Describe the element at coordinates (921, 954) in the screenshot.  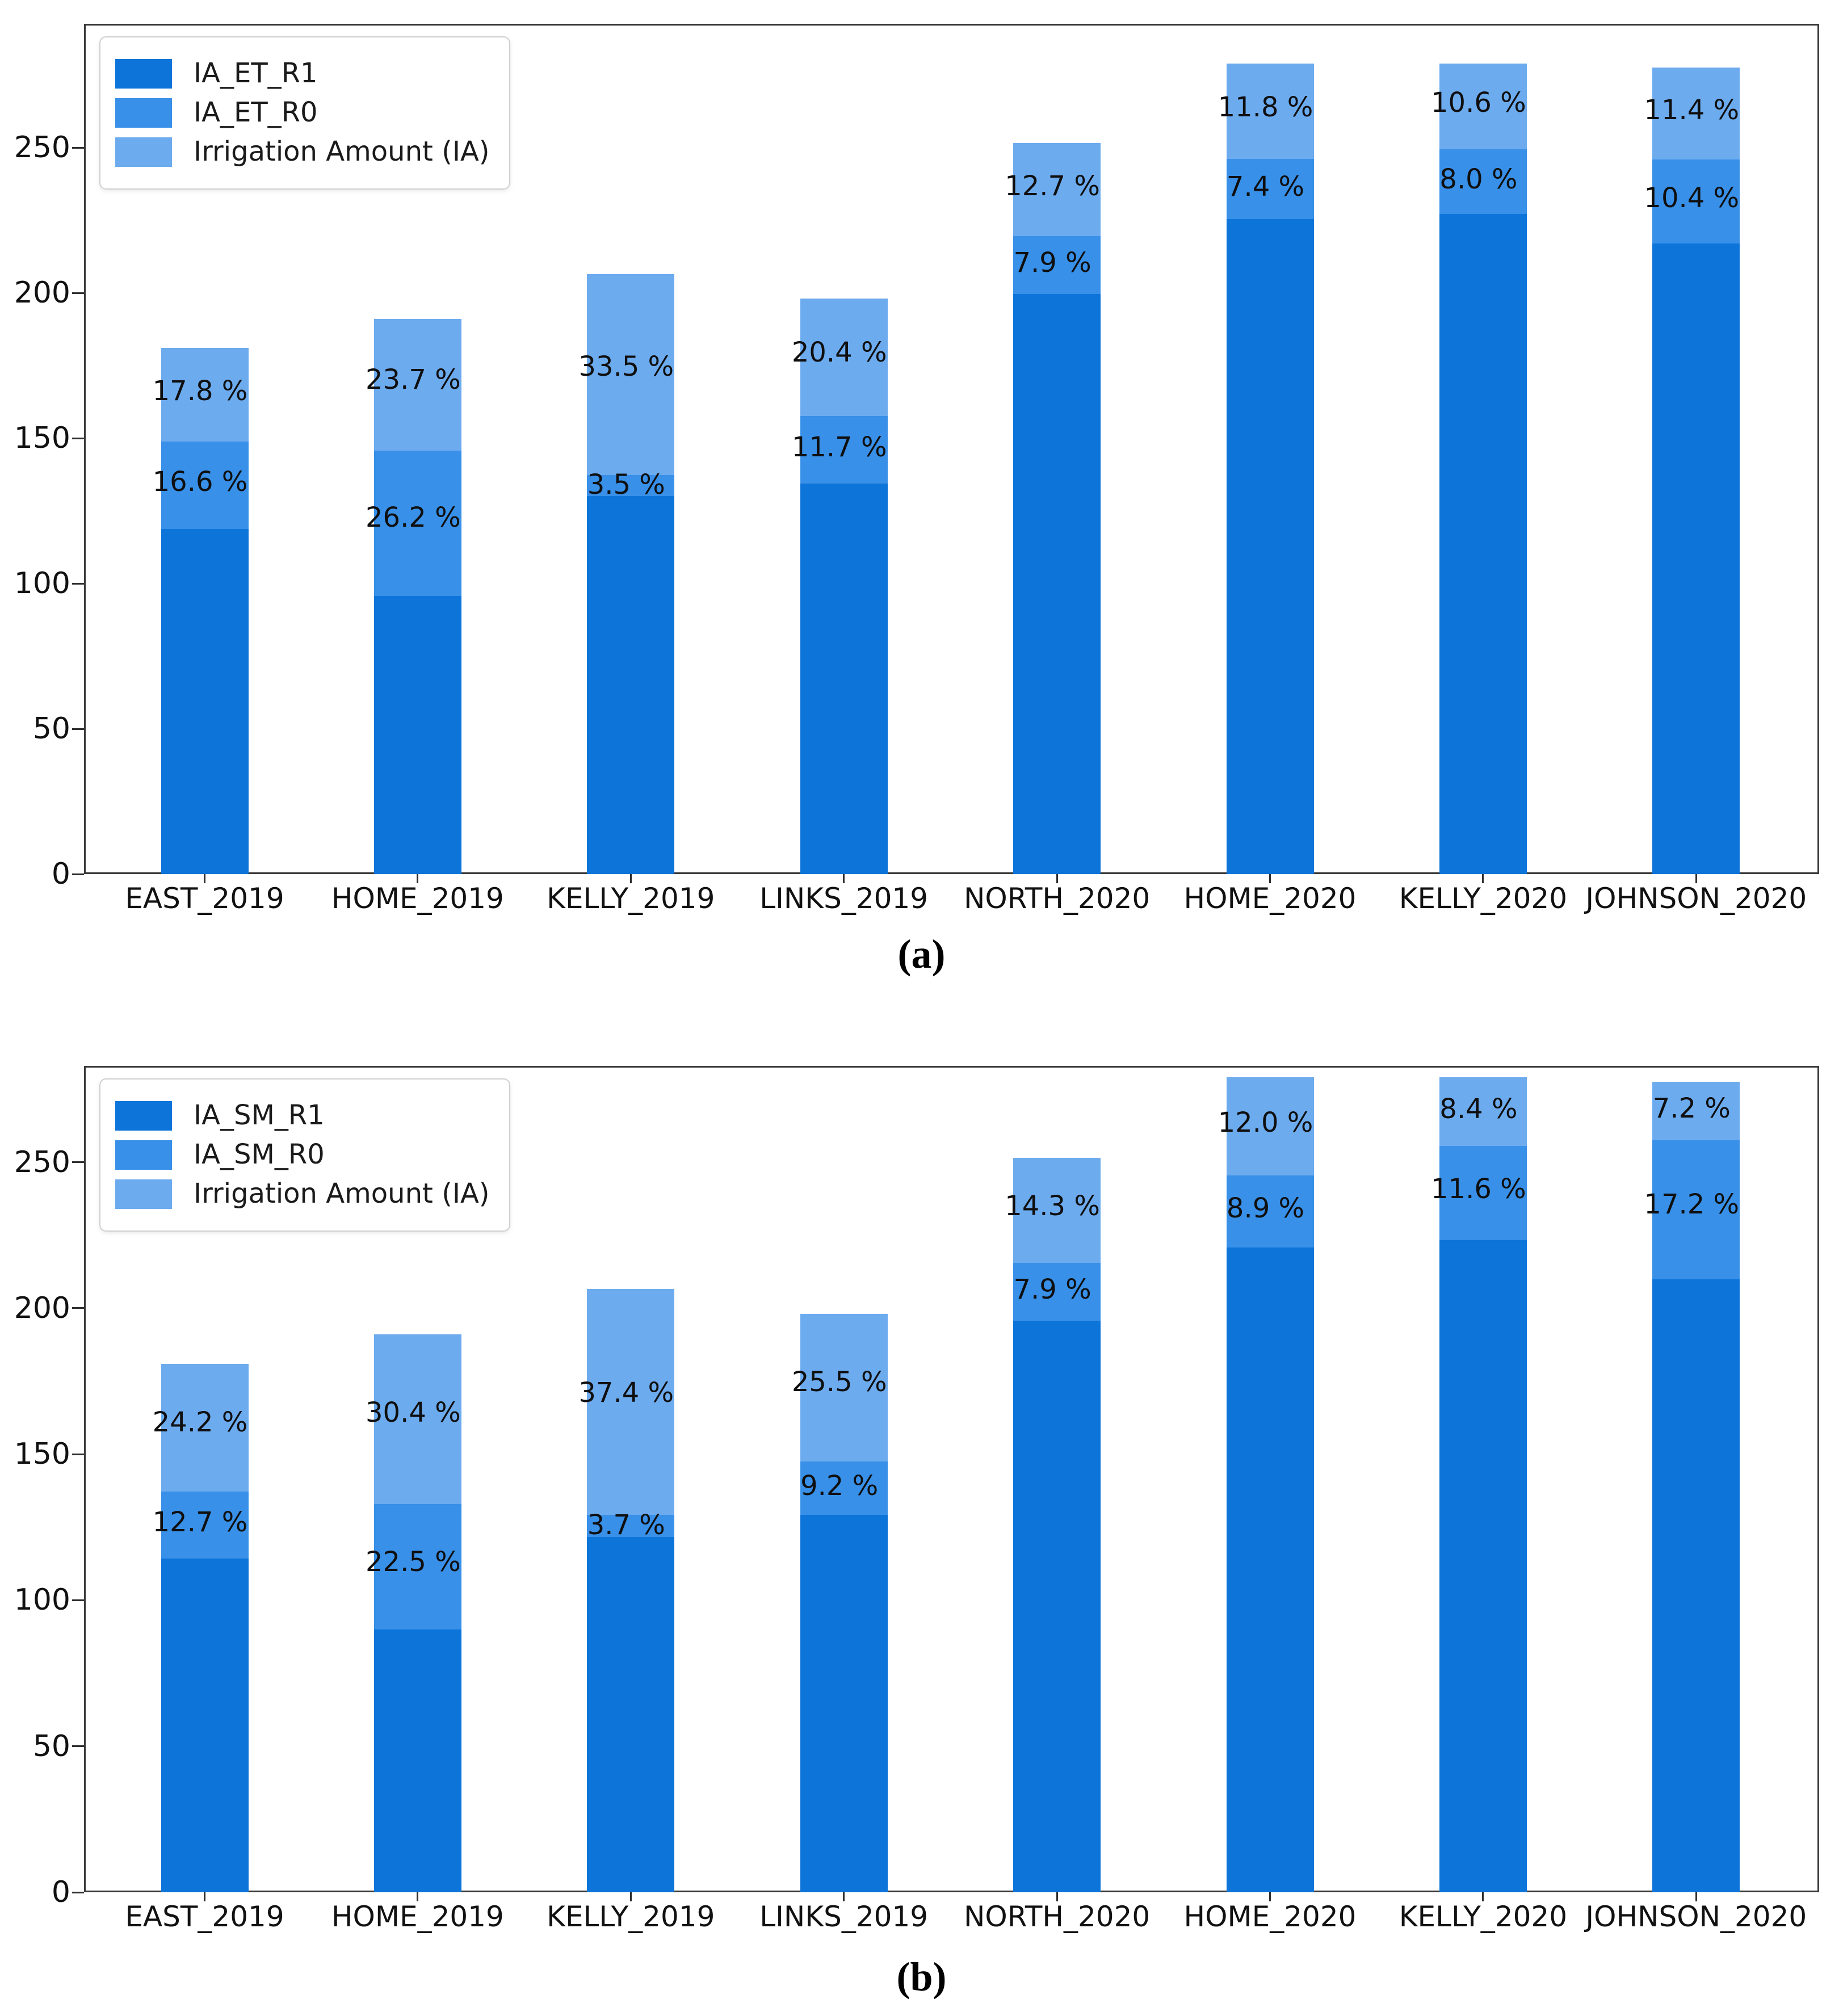
I see `caption-a: (a)` at that location.